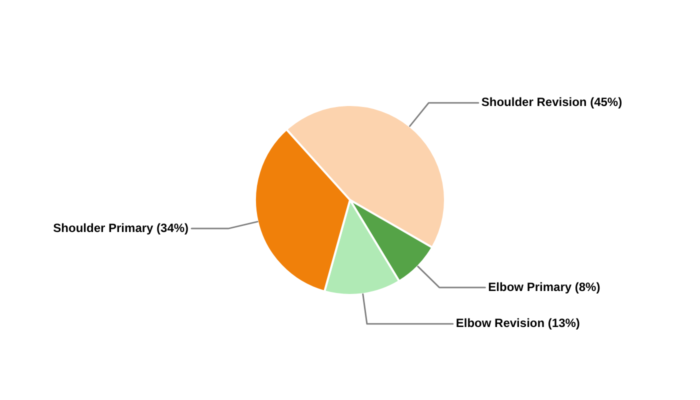 The image size is (700, 400). What do you see at coordinates (121, 227) in the screenshot?
I see `slice-label: Shoulder Primary (34%)` at bounding box center [121, 227].